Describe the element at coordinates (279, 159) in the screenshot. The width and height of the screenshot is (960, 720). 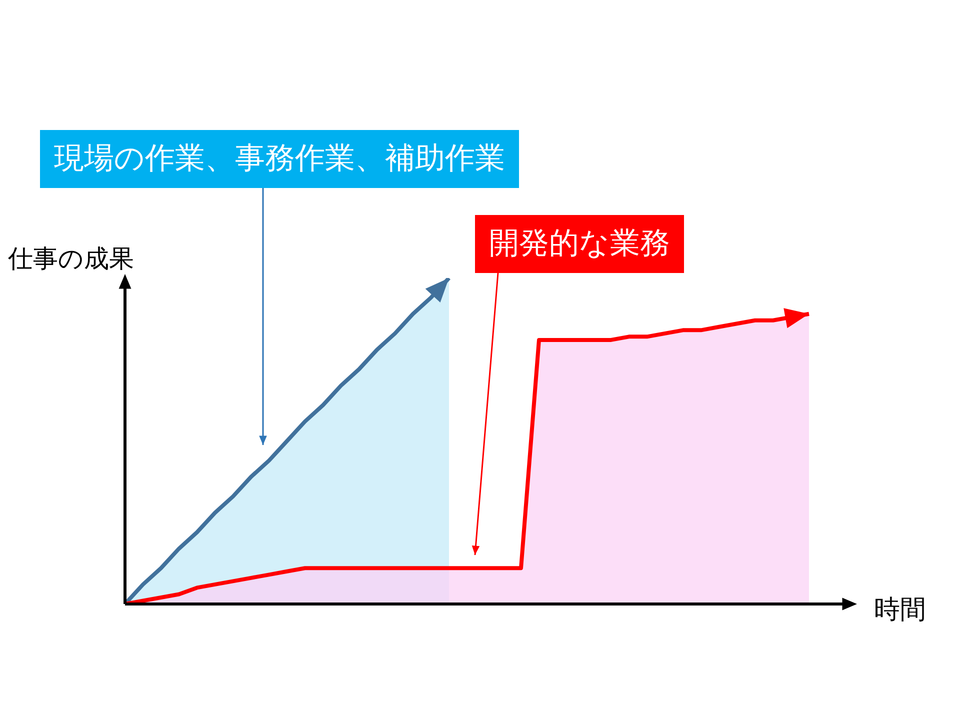
I see `text: 現場の作業、事務作業、補助作業` at that location.